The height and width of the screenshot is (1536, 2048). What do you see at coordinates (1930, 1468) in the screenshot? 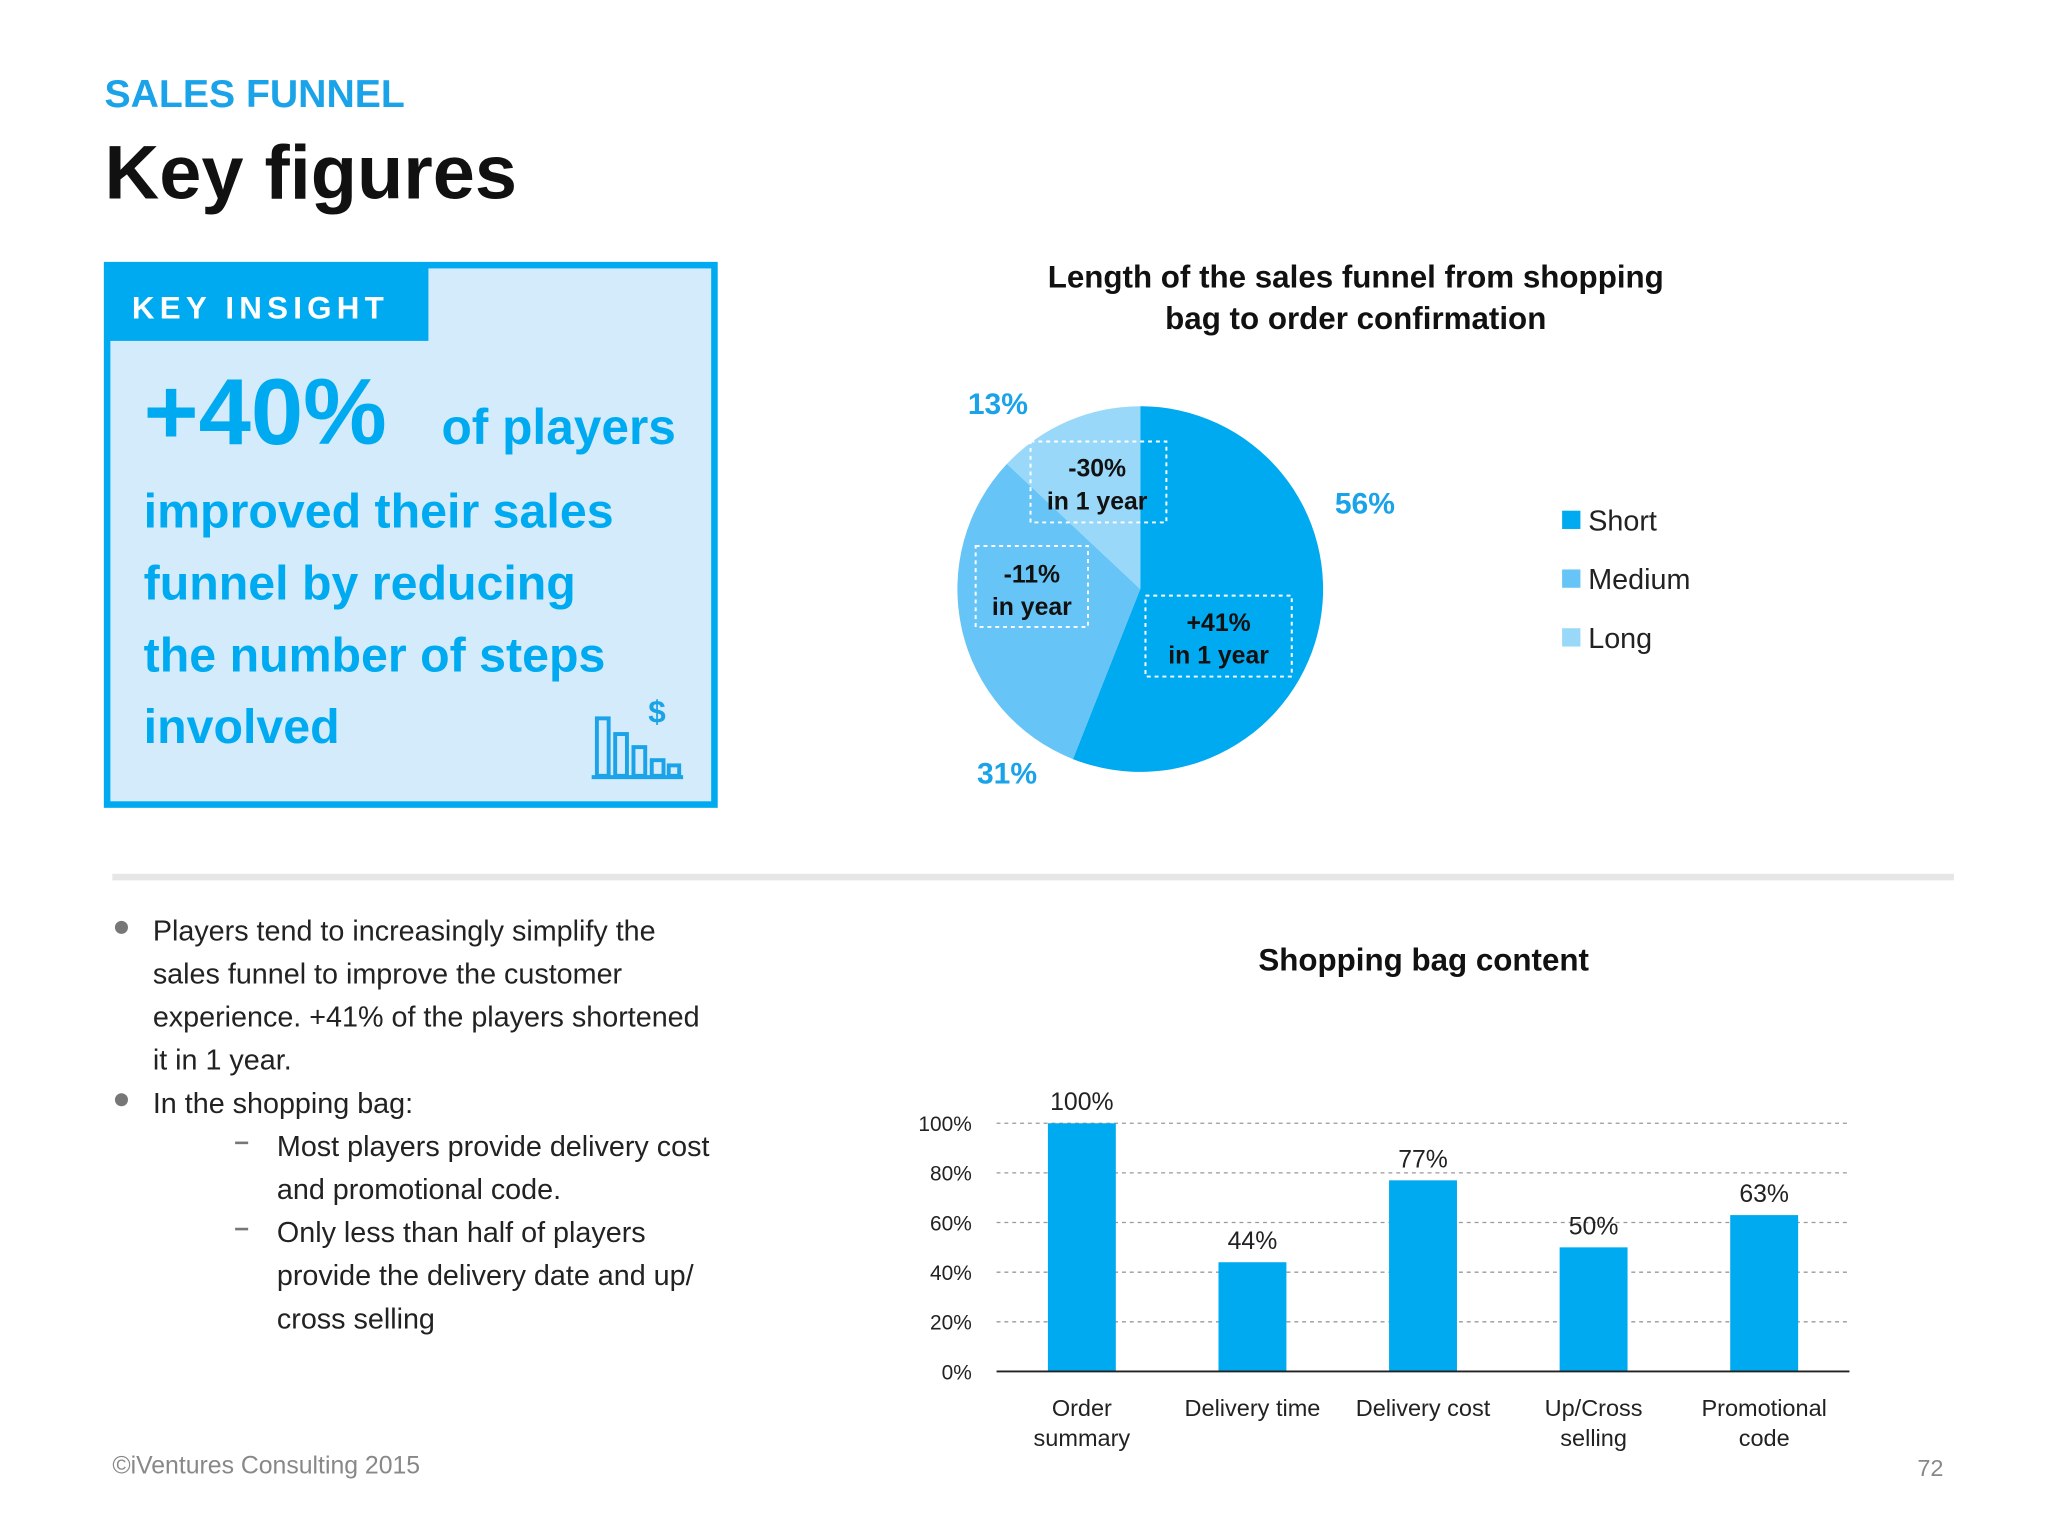
I see `page-number: 72` at bounding box center [1930, 1468].